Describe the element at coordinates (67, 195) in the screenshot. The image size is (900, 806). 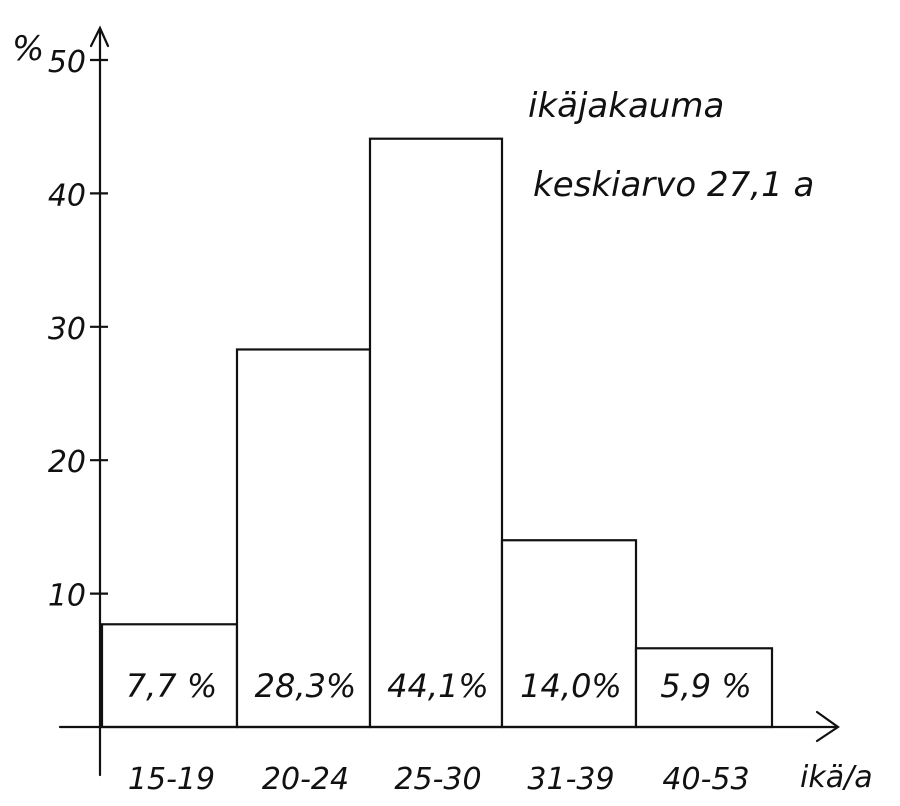
I see `y-tick-label-40: 40` at that location.